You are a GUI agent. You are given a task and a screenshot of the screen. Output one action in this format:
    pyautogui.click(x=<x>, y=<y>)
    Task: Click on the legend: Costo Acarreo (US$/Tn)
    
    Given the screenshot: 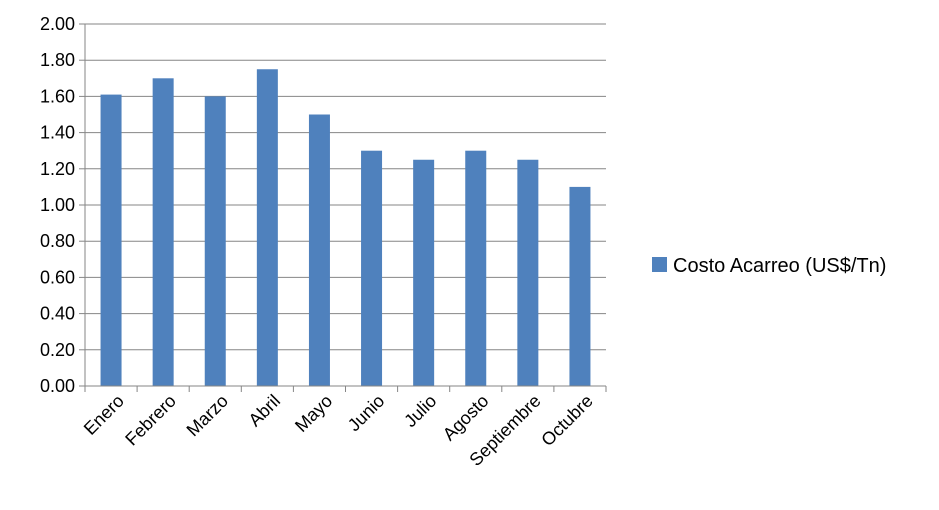 What is the action you would take?
    pyautogui.click(x=769, y=266)
    